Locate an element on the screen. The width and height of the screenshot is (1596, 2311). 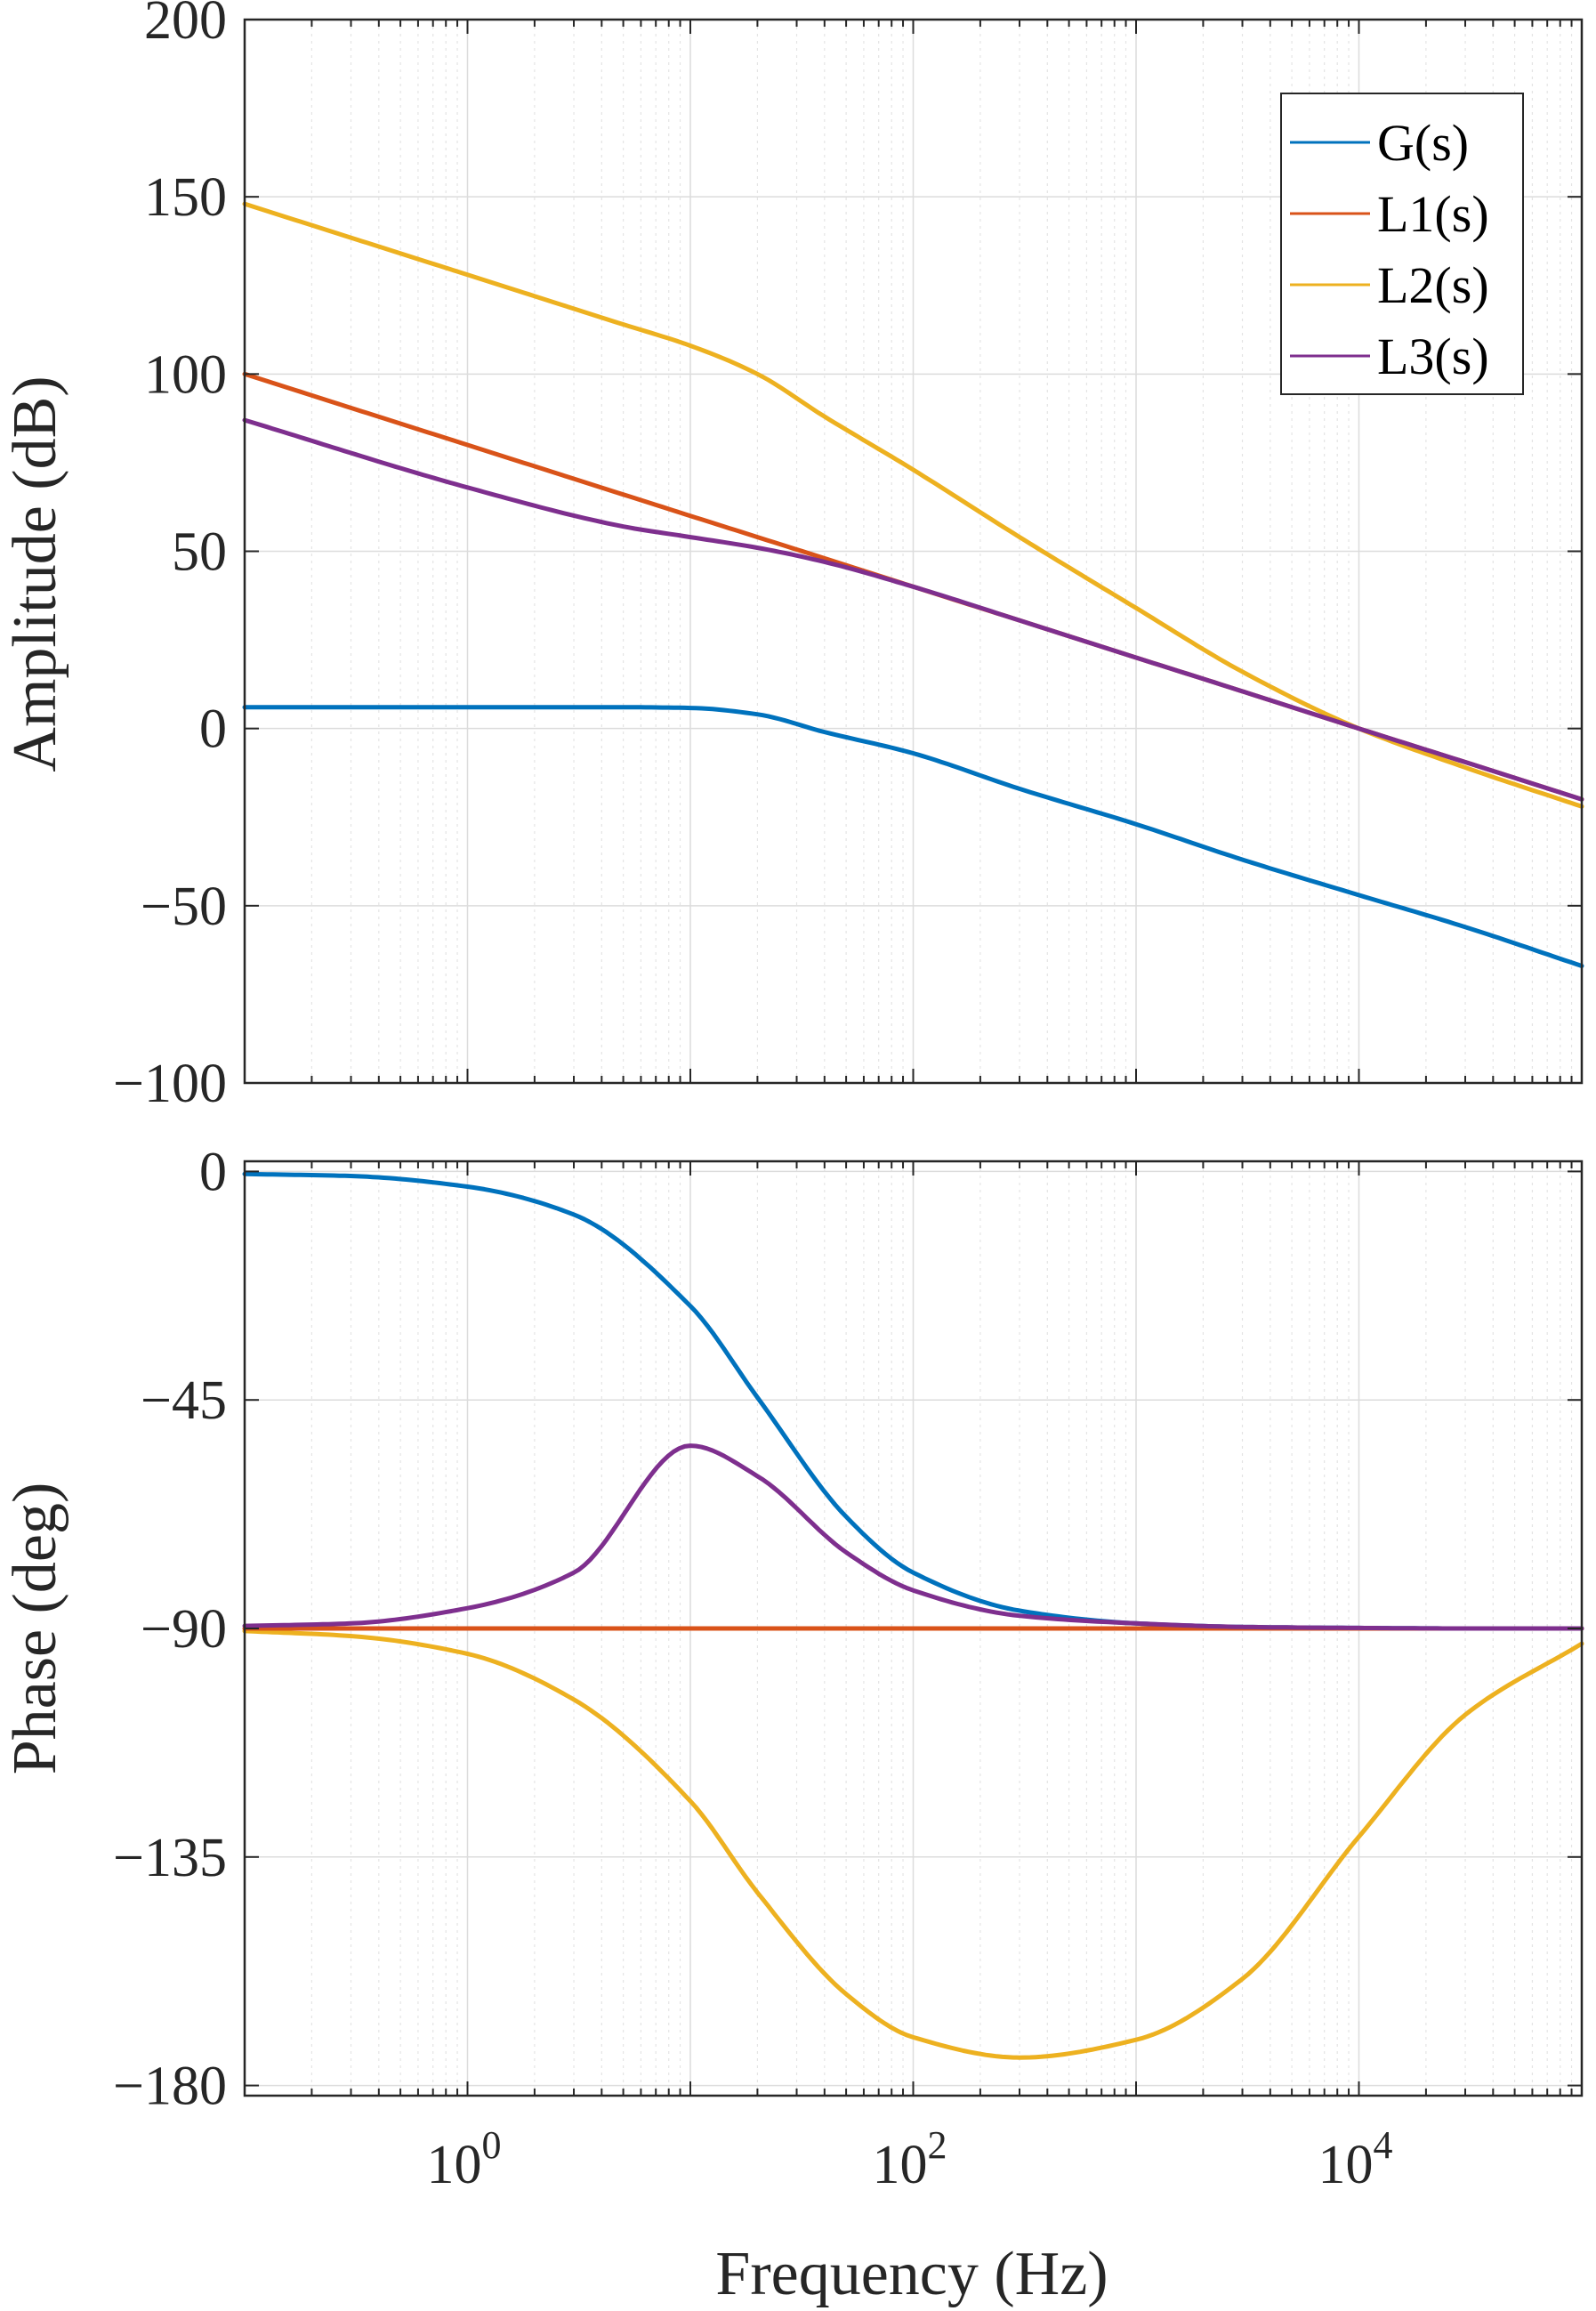
ytick-label: −180 is located at coordinates (170, 2086).